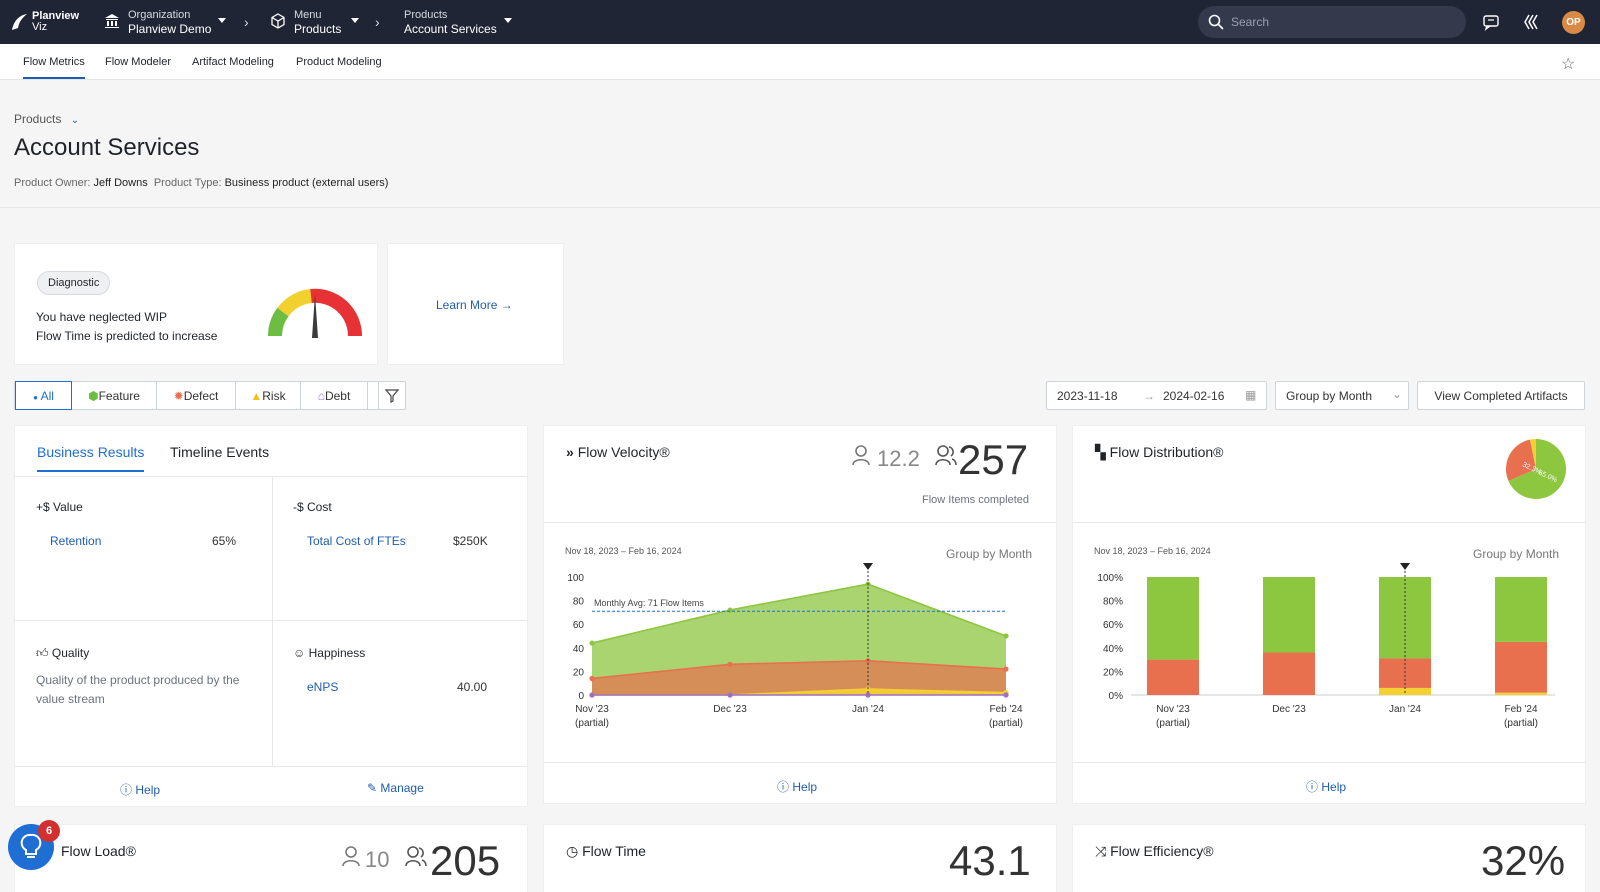 The height and width of the screenshot is (892, 1600). Describe the element at coordinates (1194, 396) in the screenshot. I see `date-end: 2024-02-16` at that location.